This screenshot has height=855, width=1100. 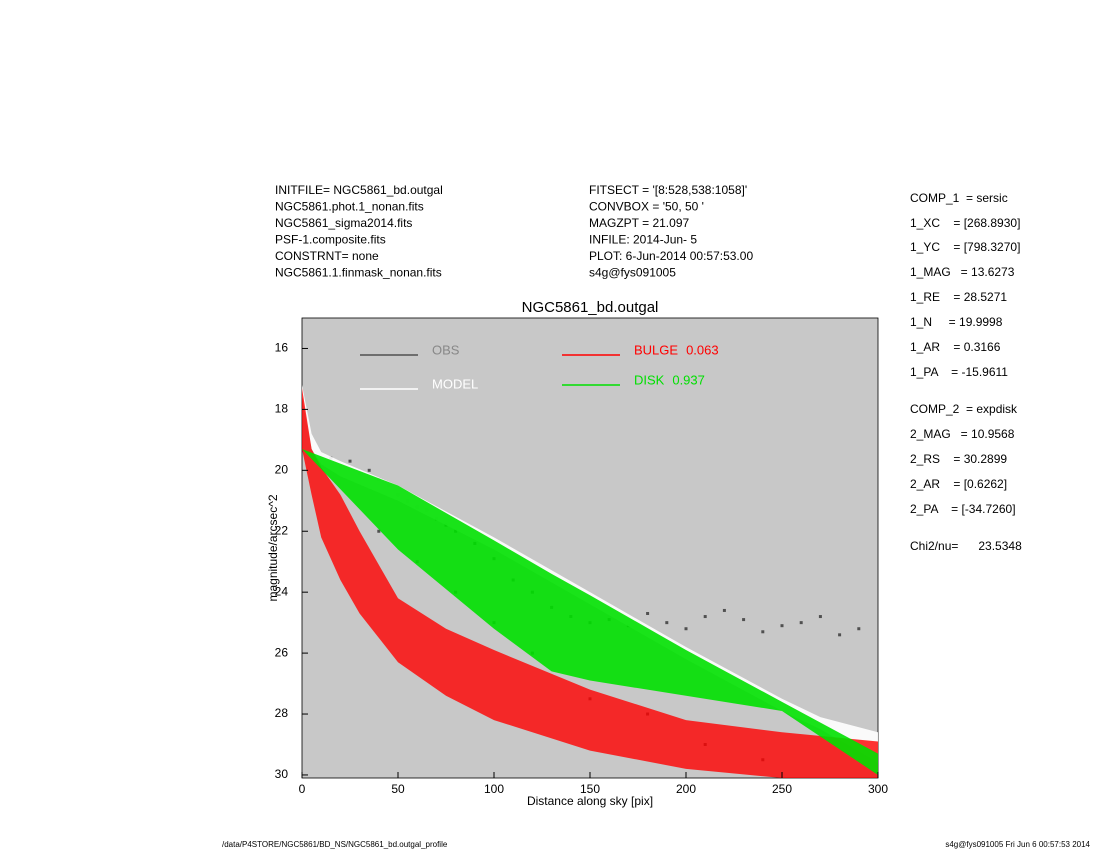 What do you see at coordinates (590, 789) in the screenshot?
I see `x-tick-label: 150` at bounding box center [590, 789].